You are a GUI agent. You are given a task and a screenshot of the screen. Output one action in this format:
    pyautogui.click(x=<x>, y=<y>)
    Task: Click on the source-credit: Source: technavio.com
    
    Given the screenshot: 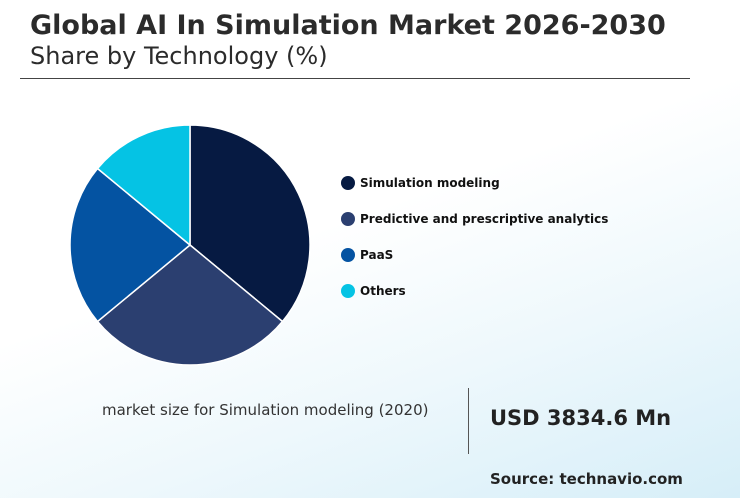 What is the action you would take?
    pyautogui.click(x=586, y=479)
    